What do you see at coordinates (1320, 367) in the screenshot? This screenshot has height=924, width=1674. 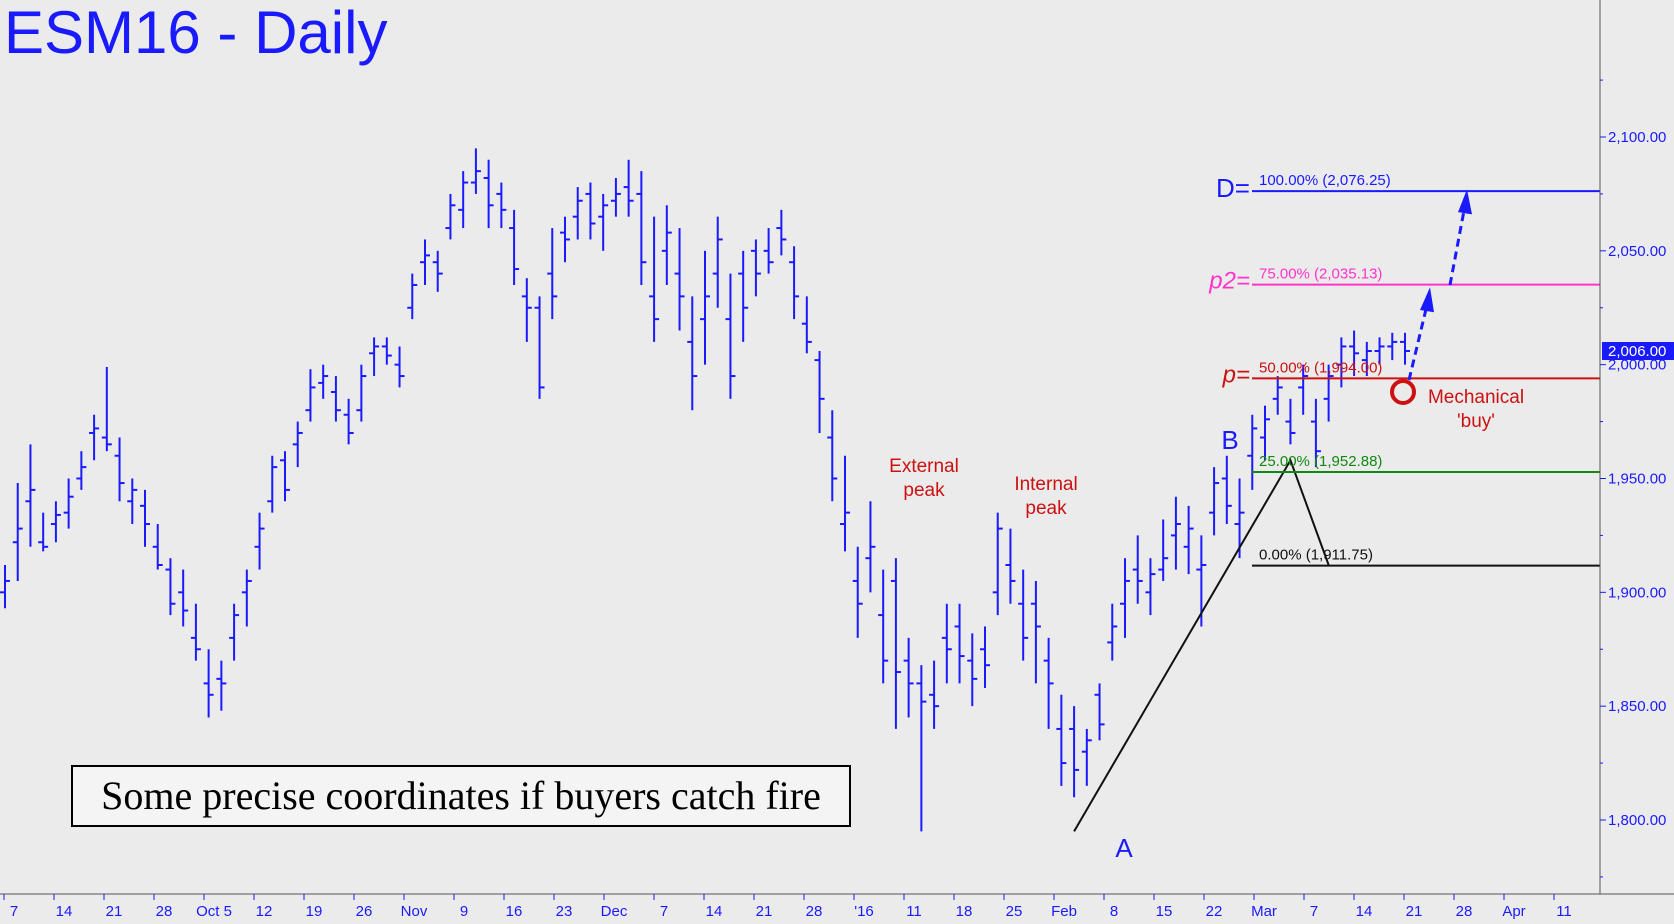 I see `level-label-p: 50.00% (1,994.00)` at bounding box center [1320, 367].